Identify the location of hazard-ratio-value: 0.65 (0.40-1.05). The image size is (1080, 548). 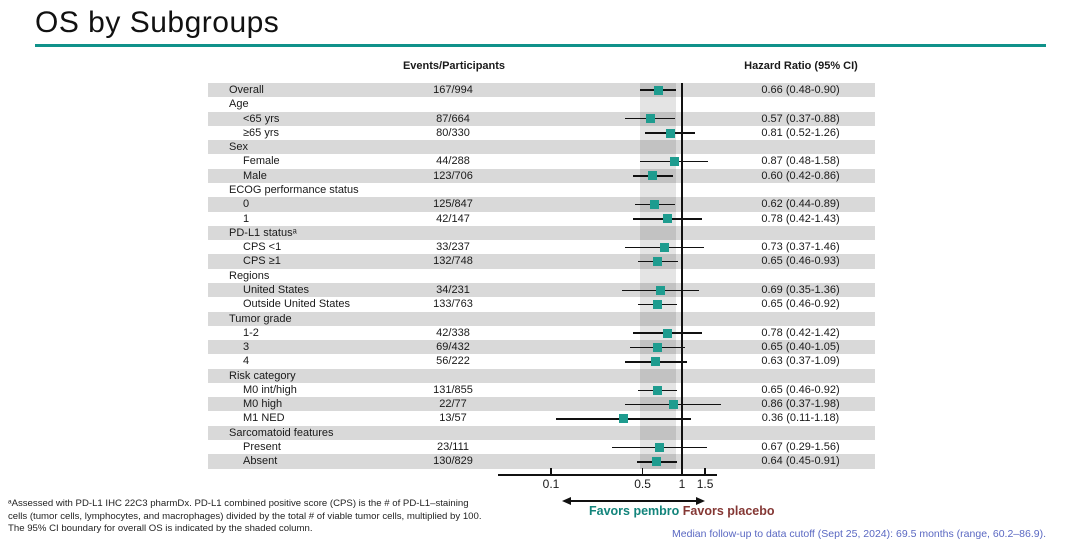
(800, 347).